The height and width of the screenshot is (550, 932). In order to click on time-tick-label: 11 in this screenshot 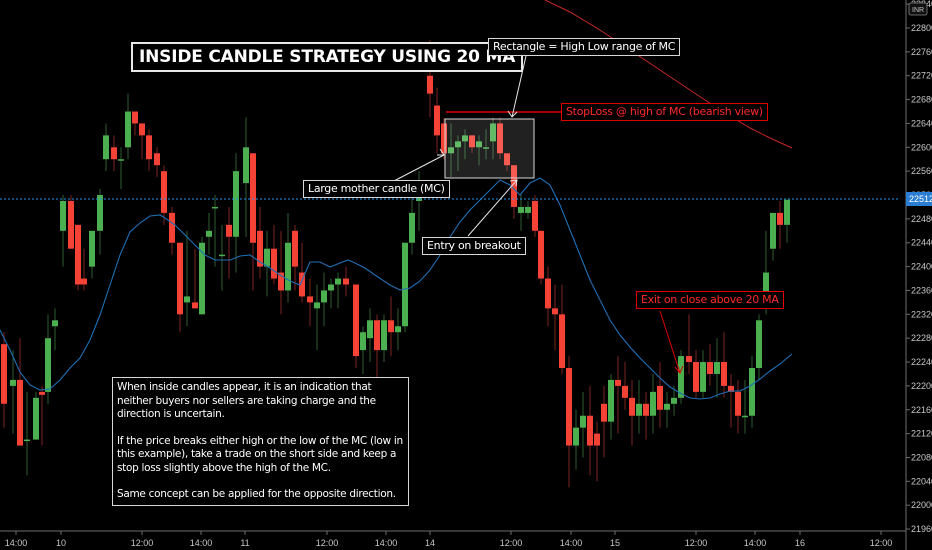, I will do `click(244, 543)`.